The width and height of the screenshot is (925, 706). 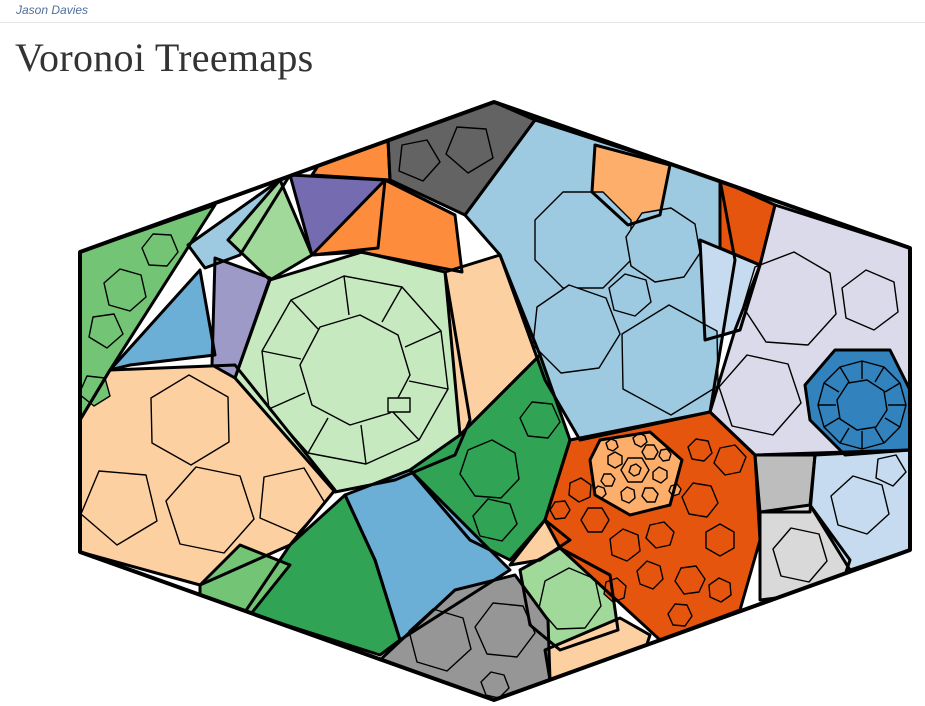 What do you see at coordinates (576, 329) in the screenshot?
I see `skyblue-cell-lower` at bounding box center [576, 329].